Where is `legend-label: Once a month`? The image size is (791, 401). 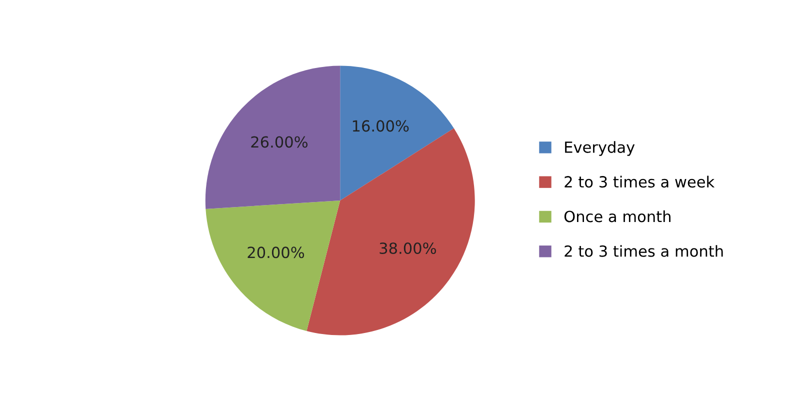
legend-label: Once a month is located at coordinates (617, 216).